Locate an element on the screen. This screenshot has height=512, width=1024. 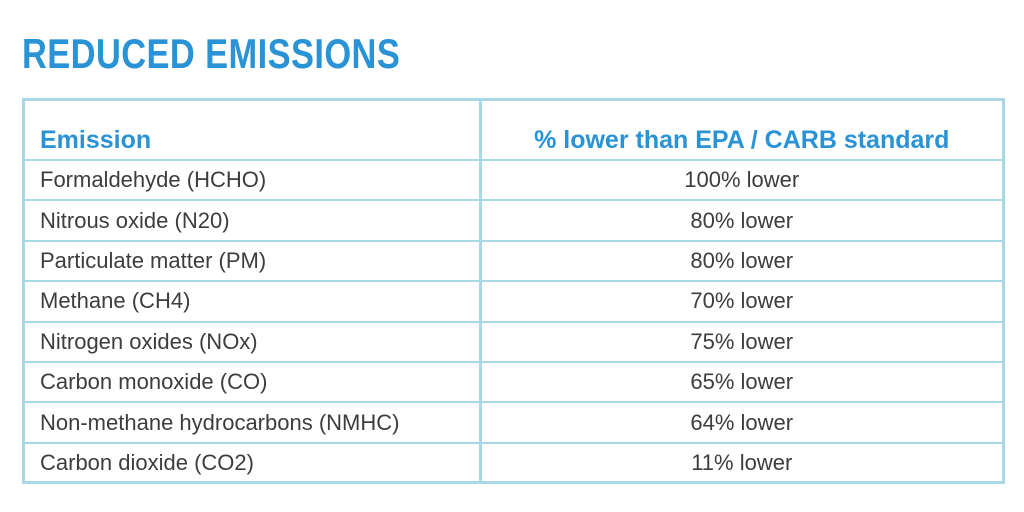
table-row: Carbon dioxide (CO2) 11% lower is located at coordinates (513, 463).